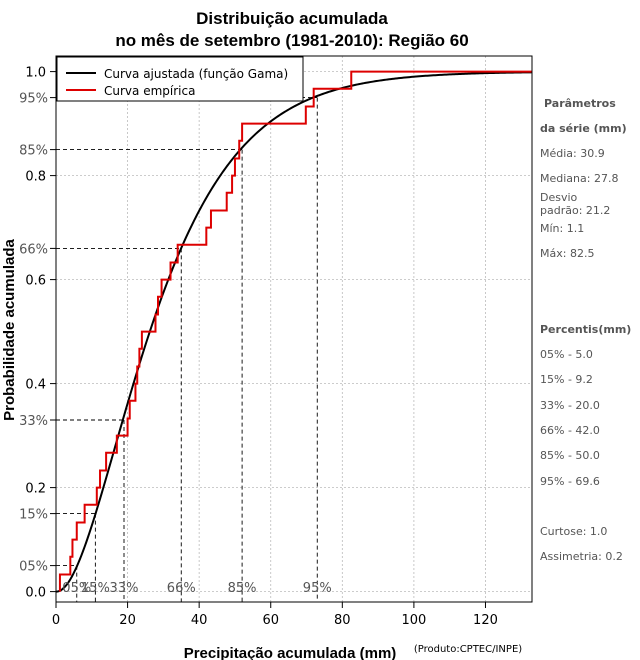 This screenshot has height=660, width=640. What do you see at coordinates (242, 588) in the screenshot?
I see `percentile-x-label: 85%` at bounding box center [242, 588].